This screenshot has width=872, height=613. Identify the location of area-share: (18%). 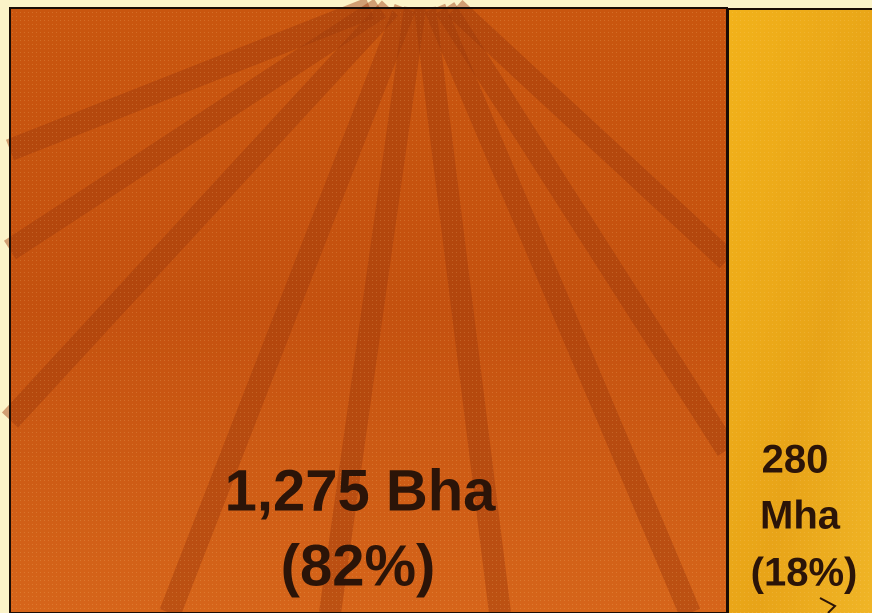
(804, 573).